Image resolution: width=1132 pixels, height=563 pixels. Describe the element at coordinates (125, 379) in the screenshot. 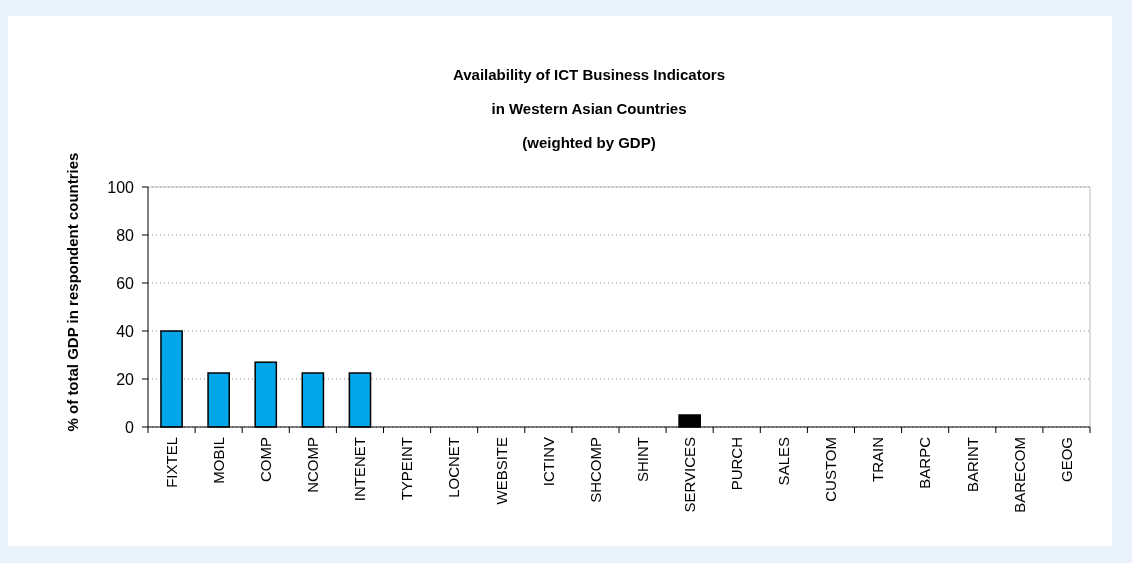

I see `y-tick-label: 20` at that location.